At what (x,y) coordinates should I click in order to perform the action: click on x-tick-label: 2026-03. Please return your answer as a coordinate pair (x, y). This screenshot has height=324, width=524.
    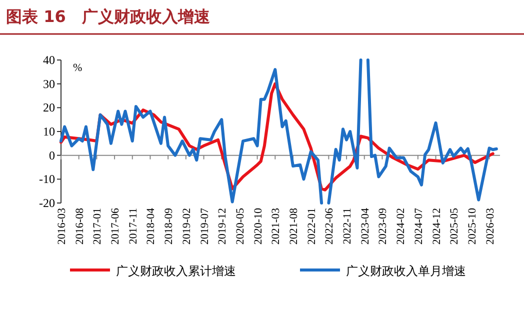
    Looking at the image, I should click on (490, 226).